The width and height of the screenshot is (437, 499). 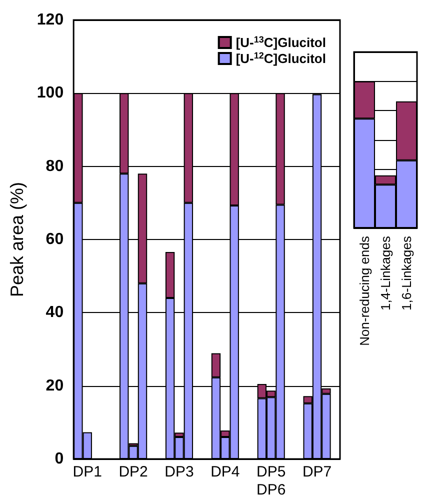 What do you see at coordinates (317, 472) in the screenshot?
I see `x-tick-label: DP7` at bounding box center [317, 472].